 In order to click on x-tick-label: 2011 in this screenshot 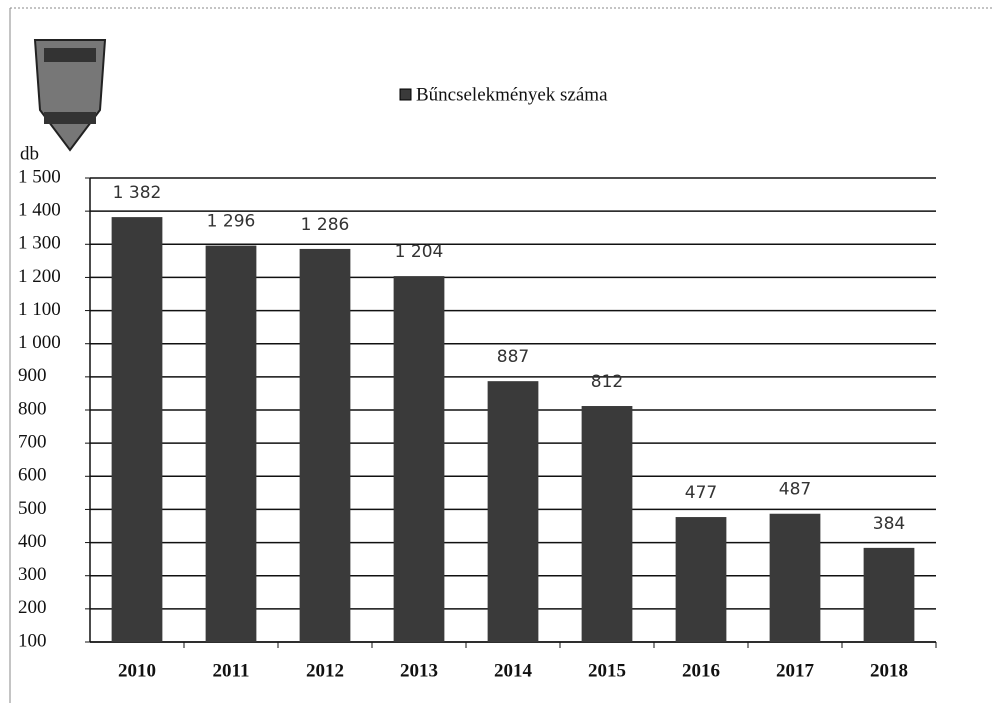, I will do `click(231, 670)`.